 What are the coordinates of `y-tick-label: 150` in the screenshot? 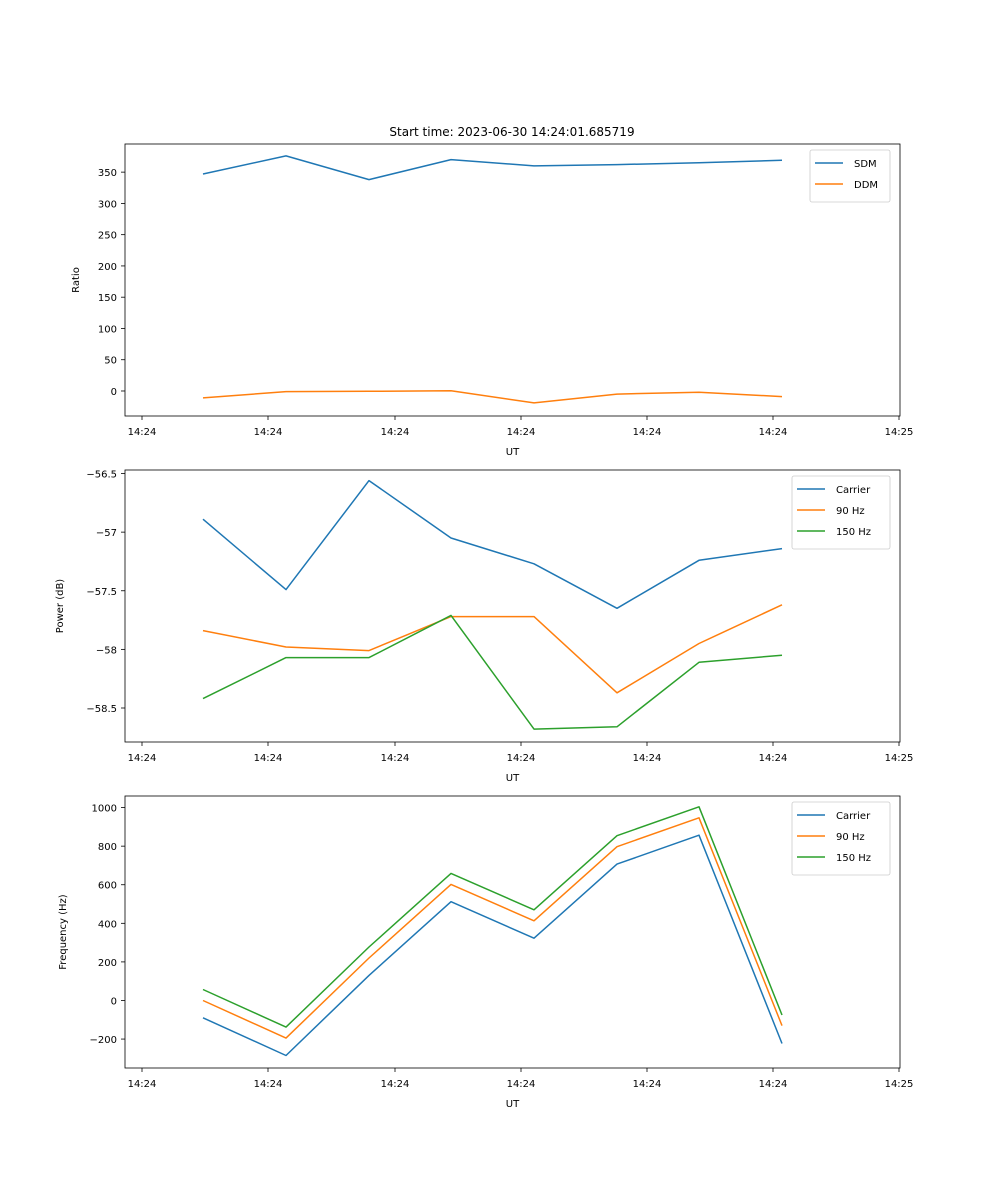 It's located at (107, 298).